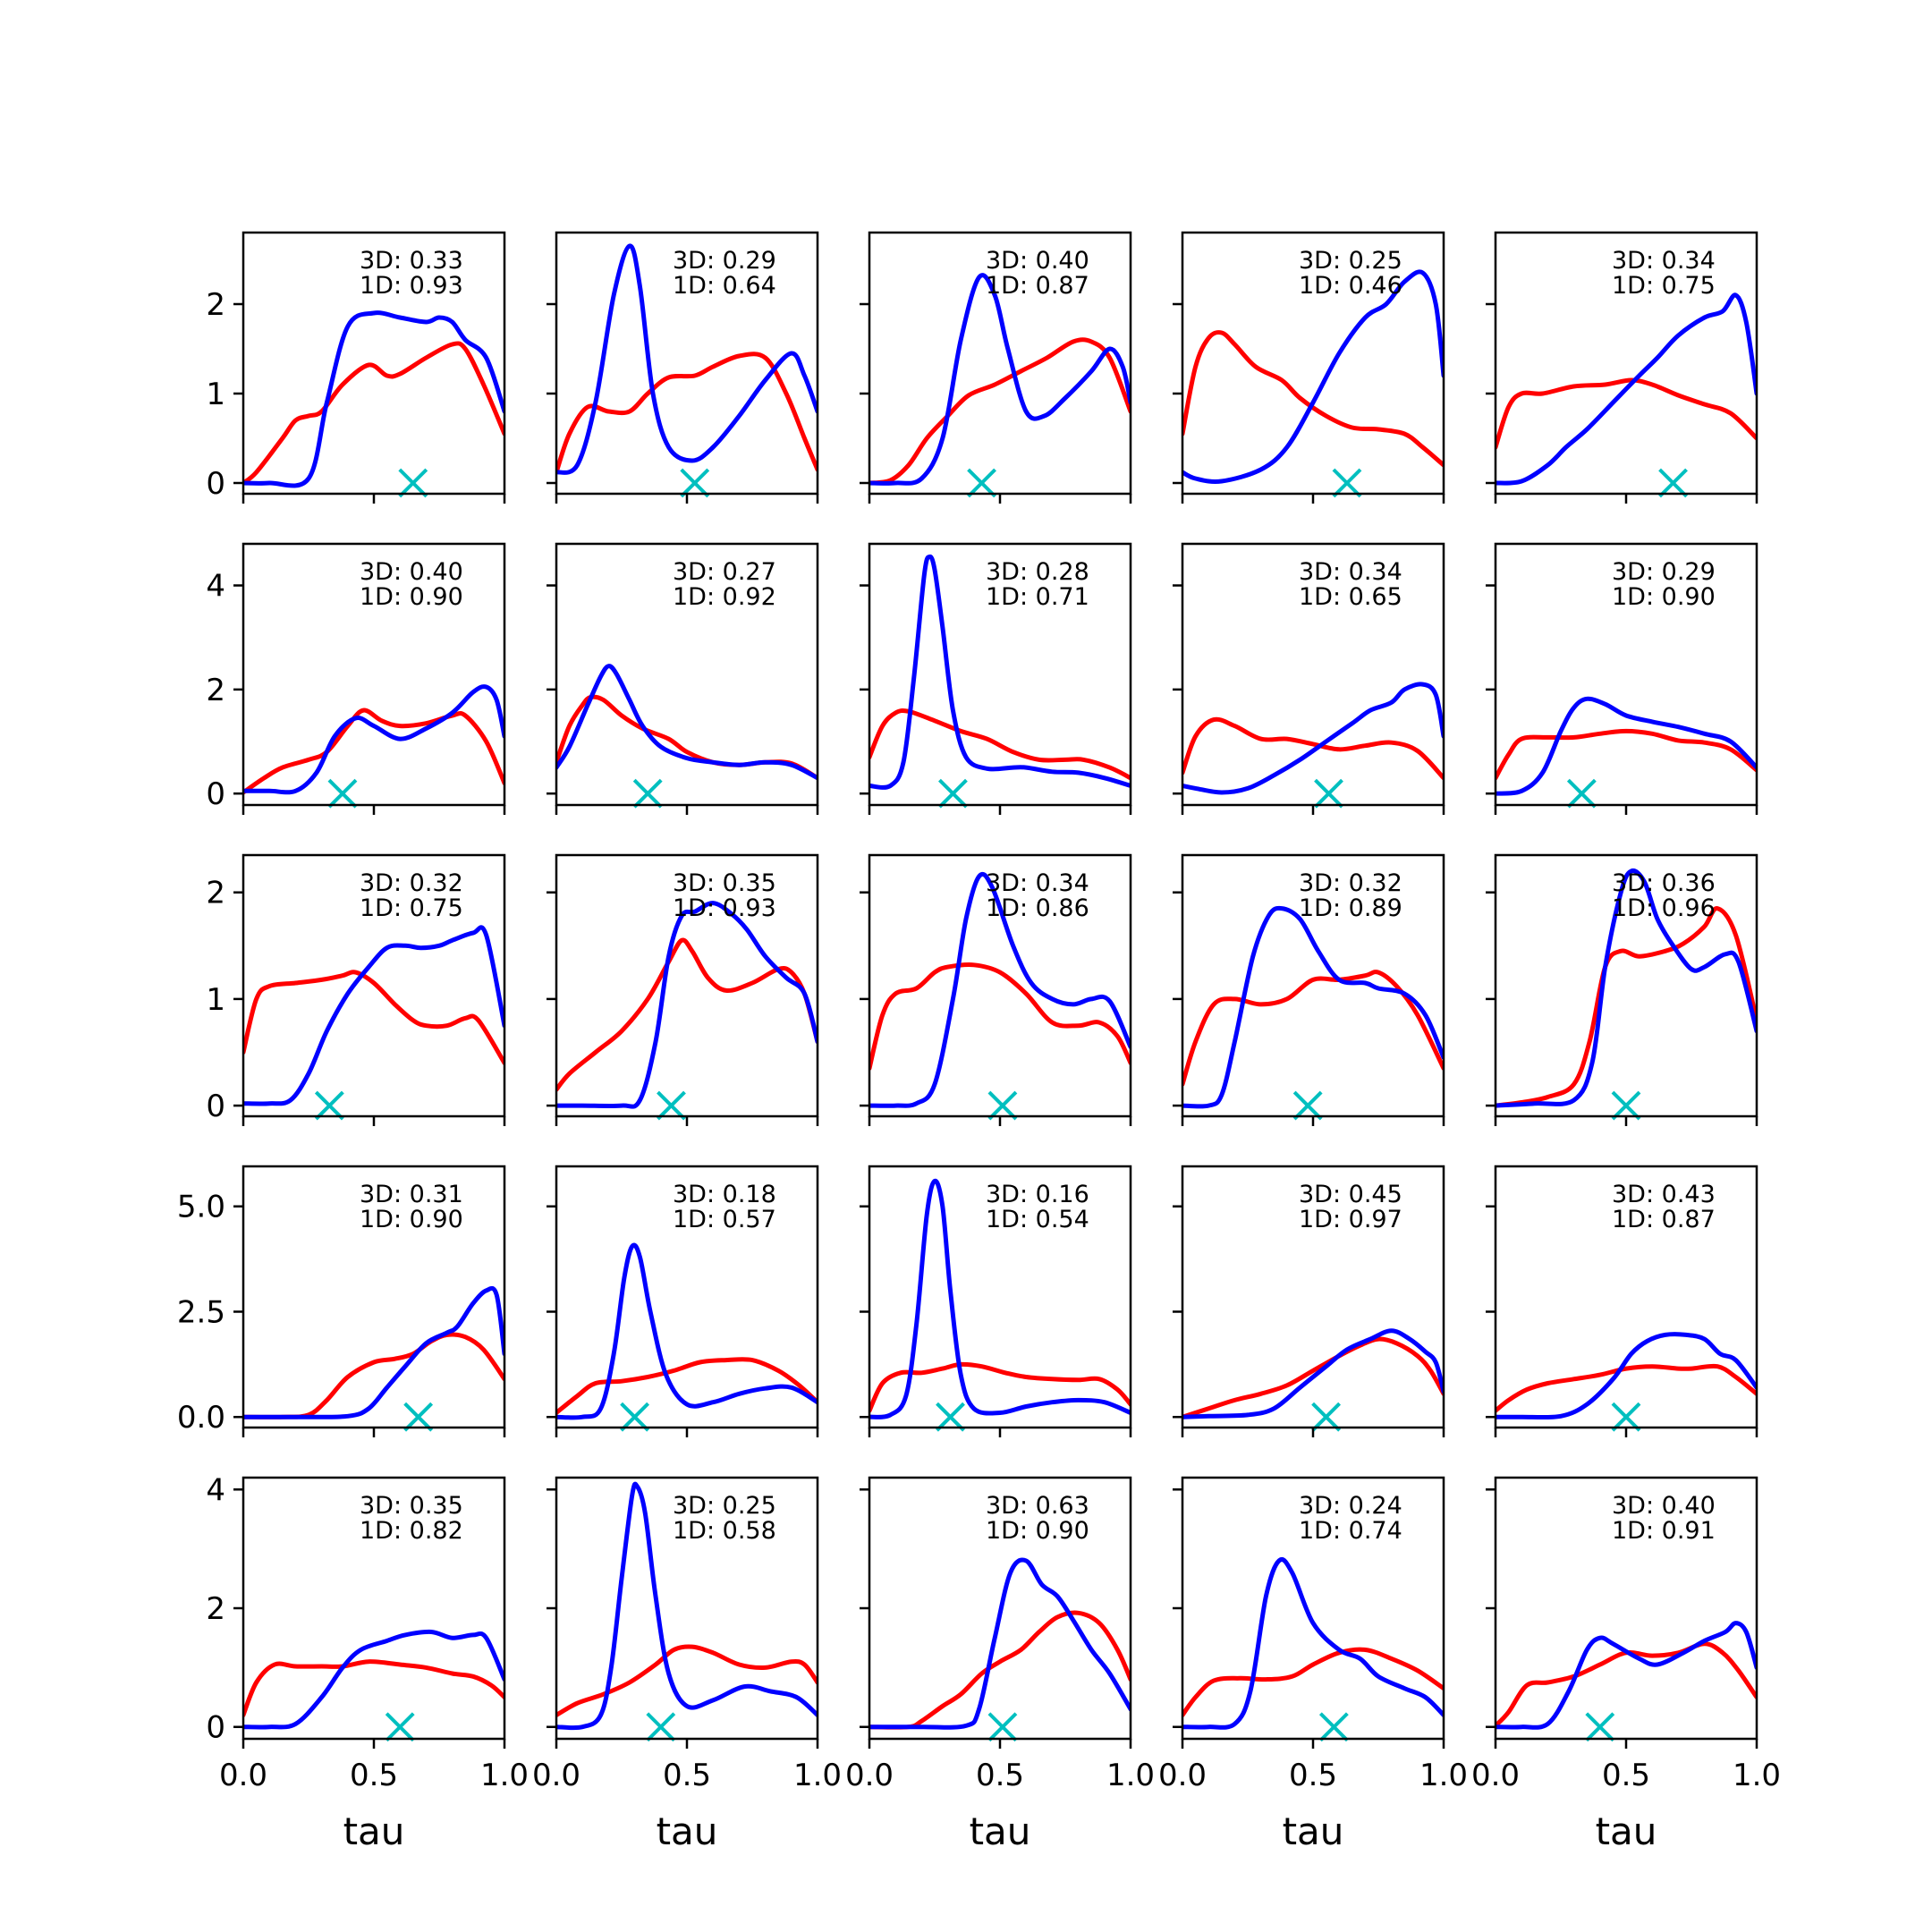  I want to click on annotation-3d: 3D: 0.35, so click(724, 883).